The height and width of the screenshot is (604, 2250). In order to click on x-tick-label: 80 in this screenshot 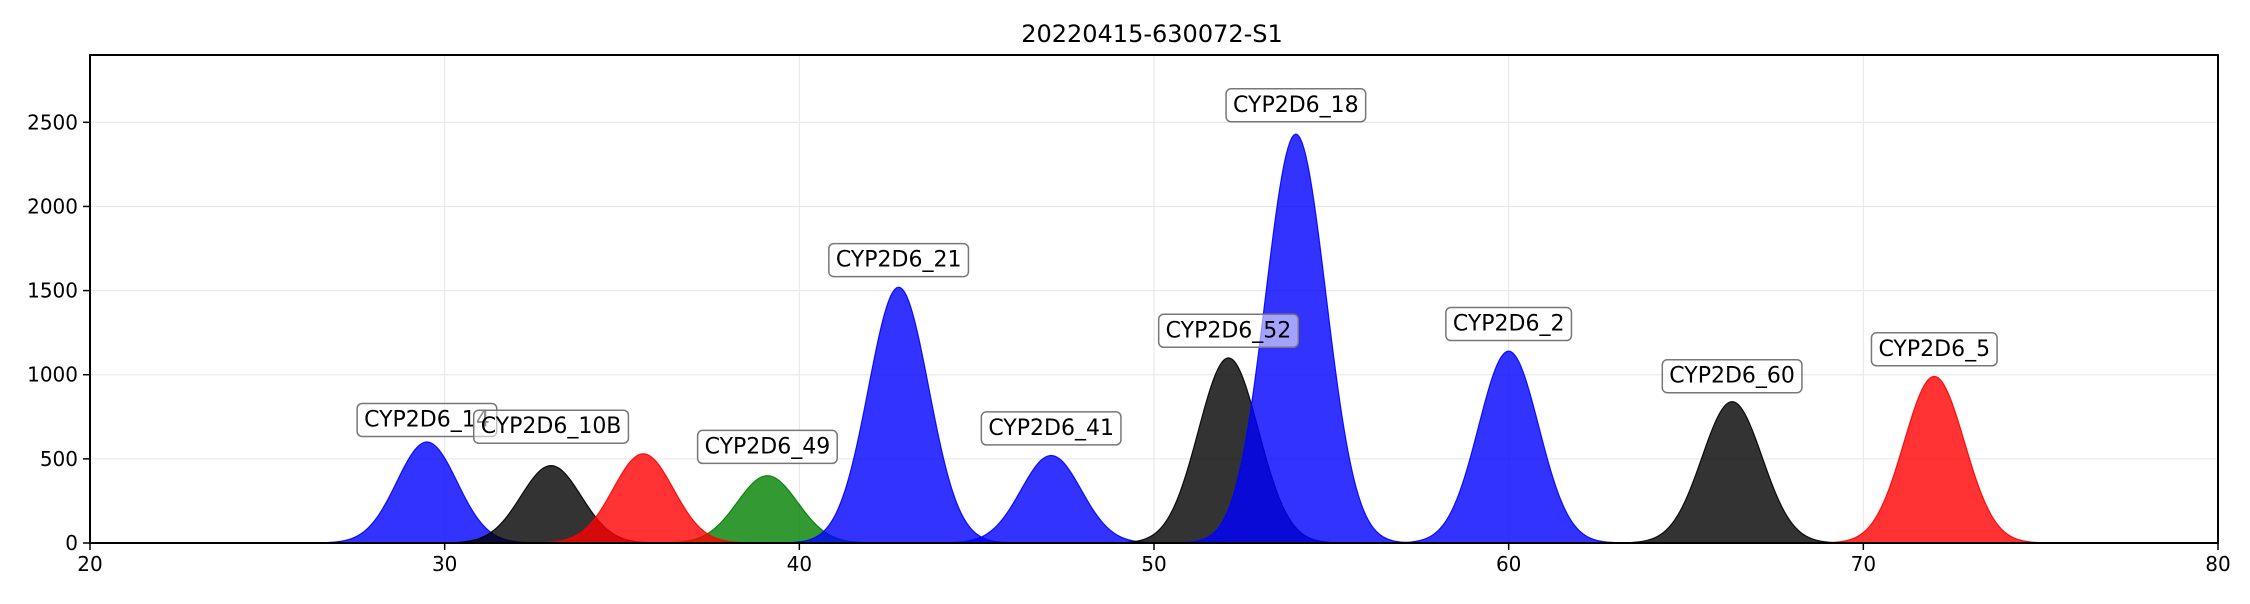, I will do `click(2217, 564)`.